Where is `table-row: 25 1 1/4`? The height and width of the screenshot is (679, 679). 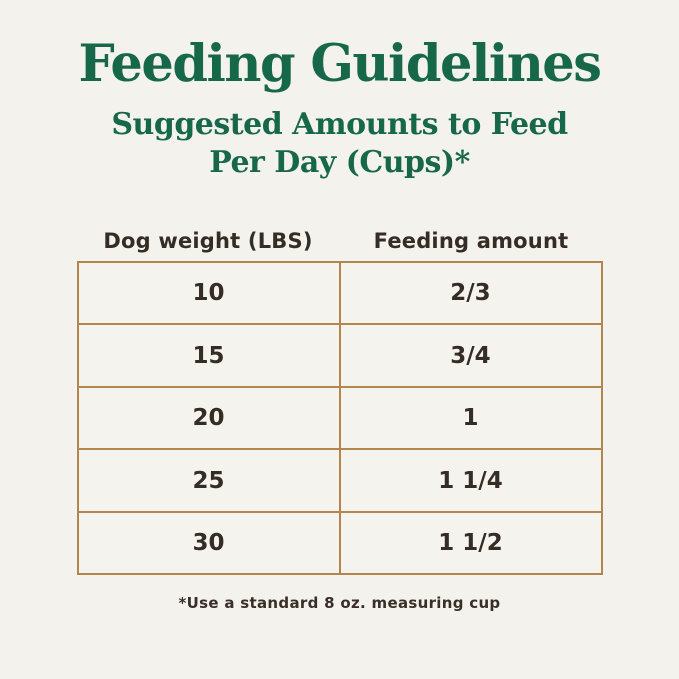 table-row: 25 1 1/4 is located at coordinates (339, 480).